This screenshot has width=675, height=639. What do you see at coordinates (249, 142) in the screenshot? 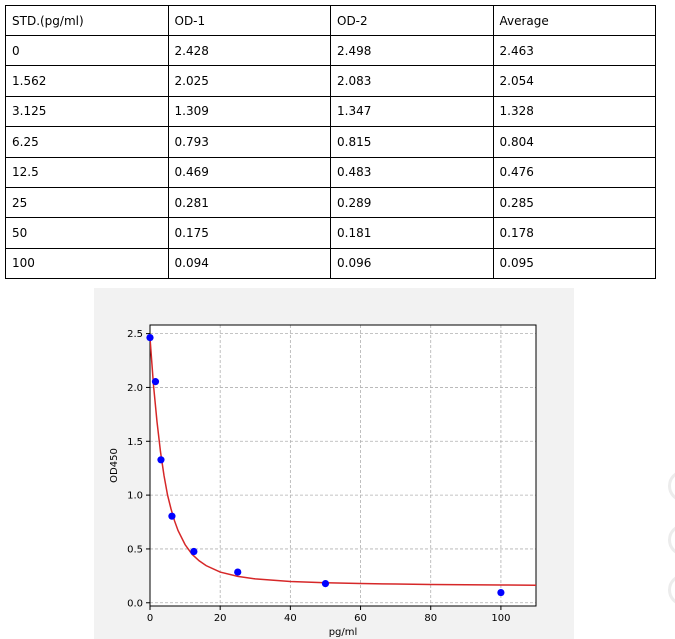
I see `table-cell: 0.793` at bounding box center [249, 142].